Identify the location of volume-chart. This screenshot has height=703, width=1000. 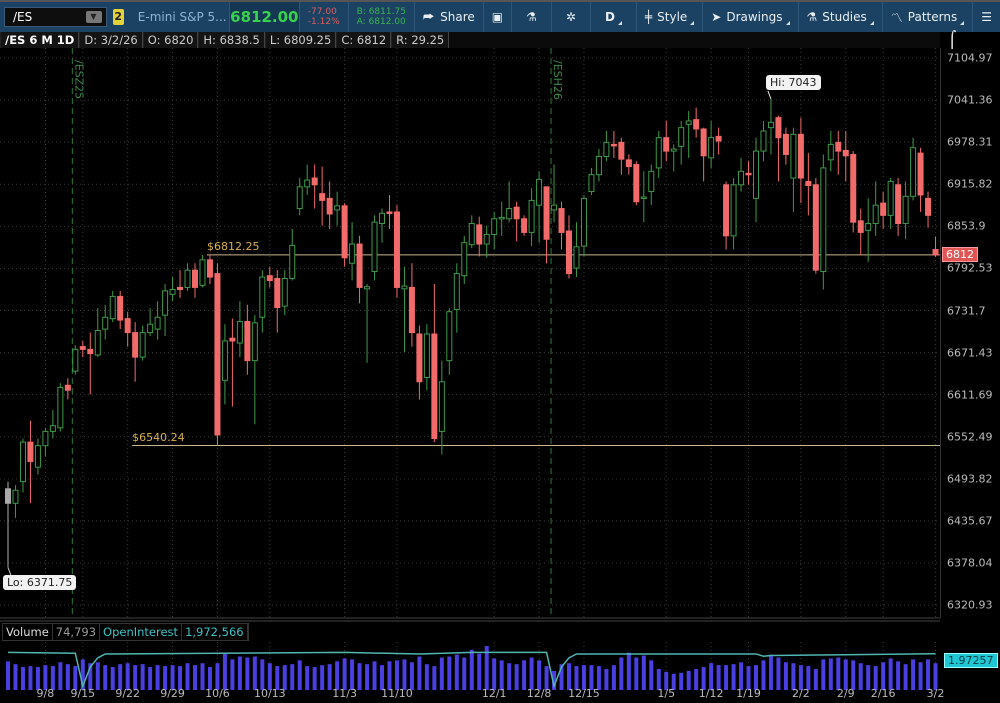
(470, 666).